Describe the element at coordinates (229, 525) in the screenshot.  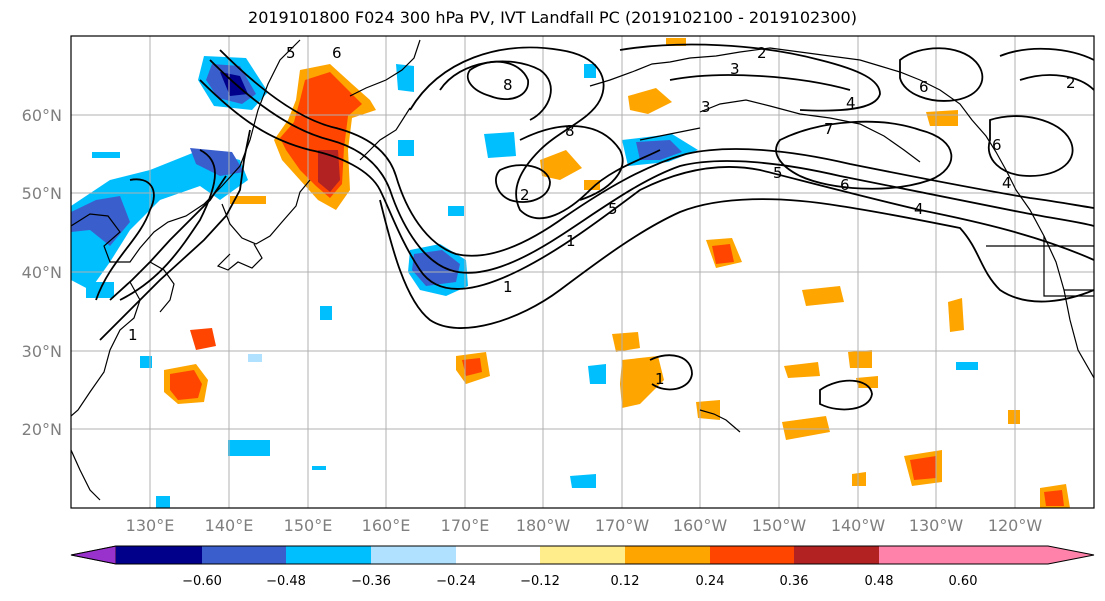
I see `lon-label: 140°E` at that location.